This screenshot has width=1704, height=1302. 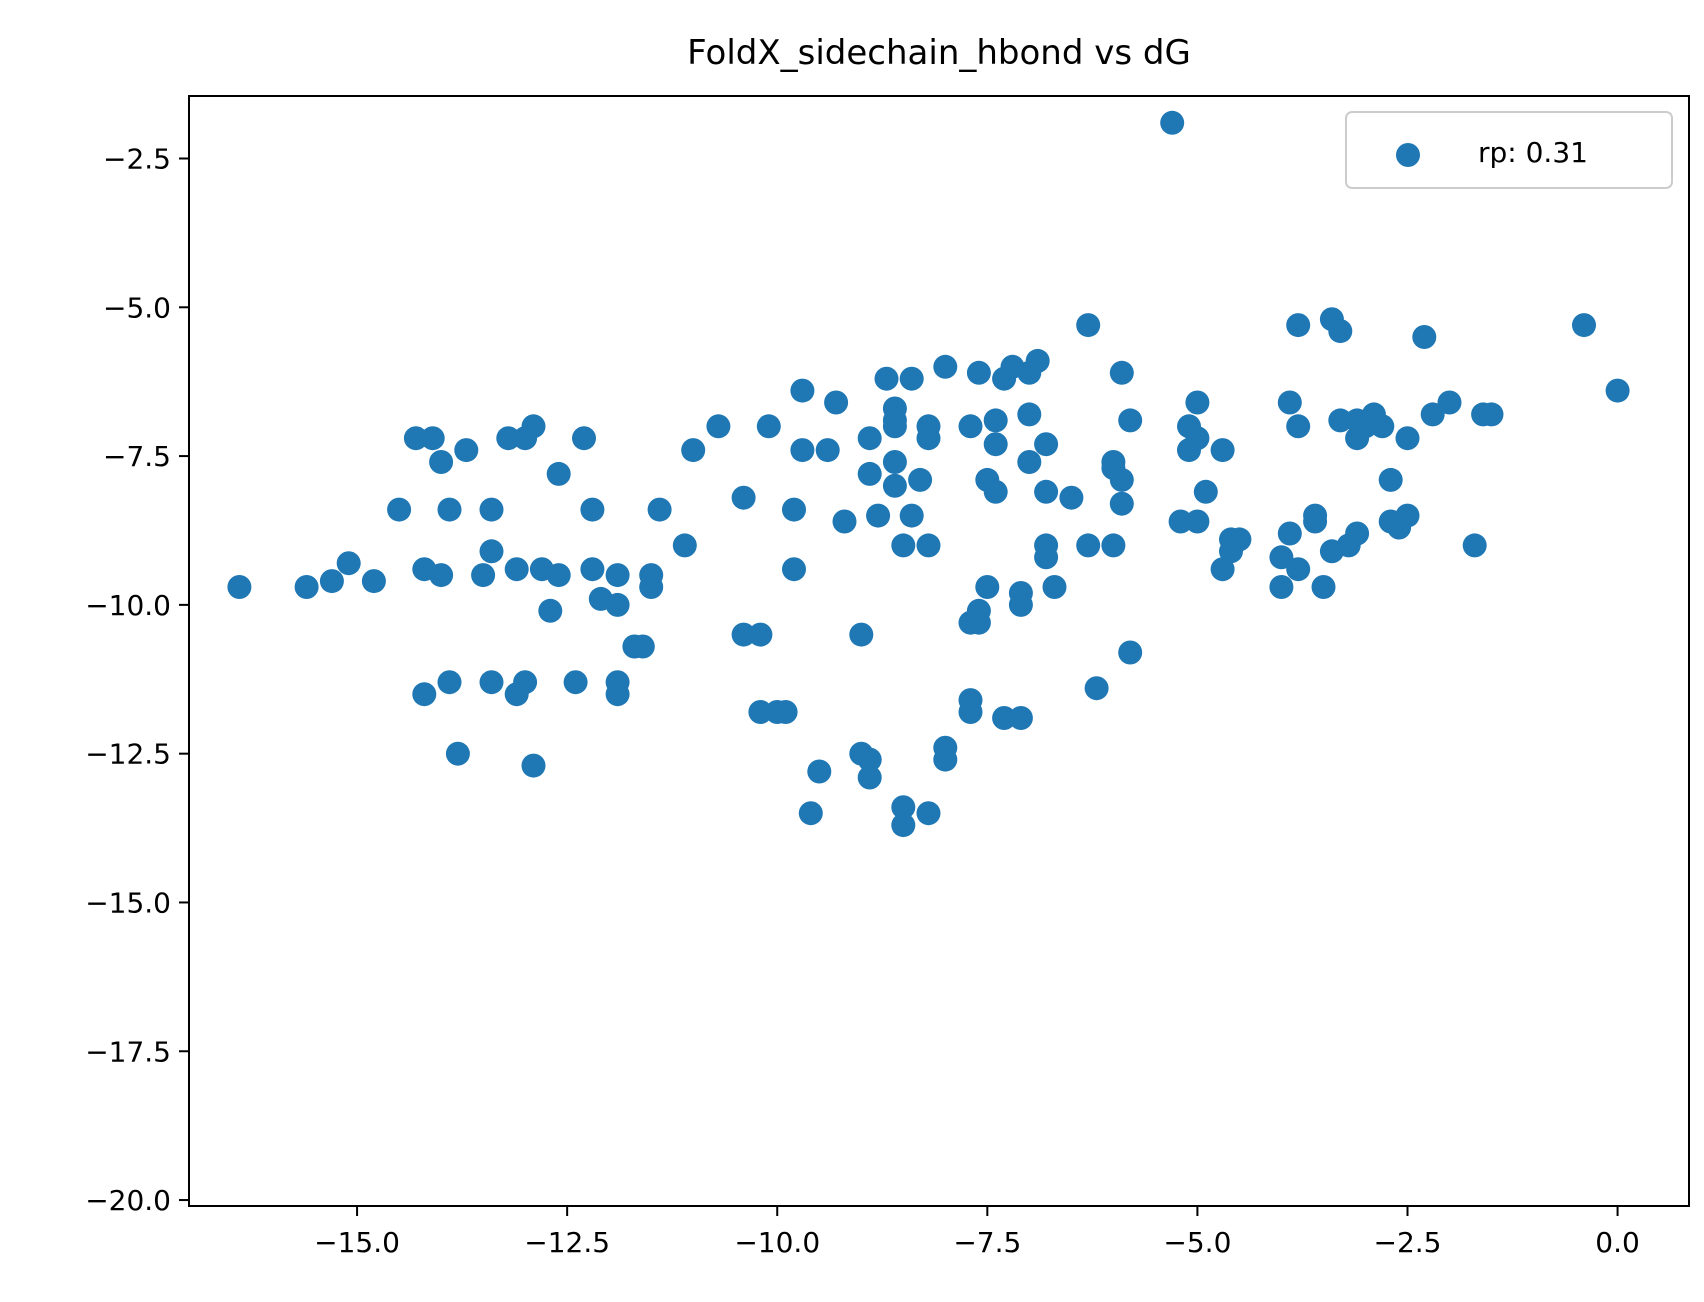 I want to click on x-axis-ticks: −15.0 −12.5 −10.0 −7.5 −5.0 −2.5 0.0, so click(x=977, y=1232).